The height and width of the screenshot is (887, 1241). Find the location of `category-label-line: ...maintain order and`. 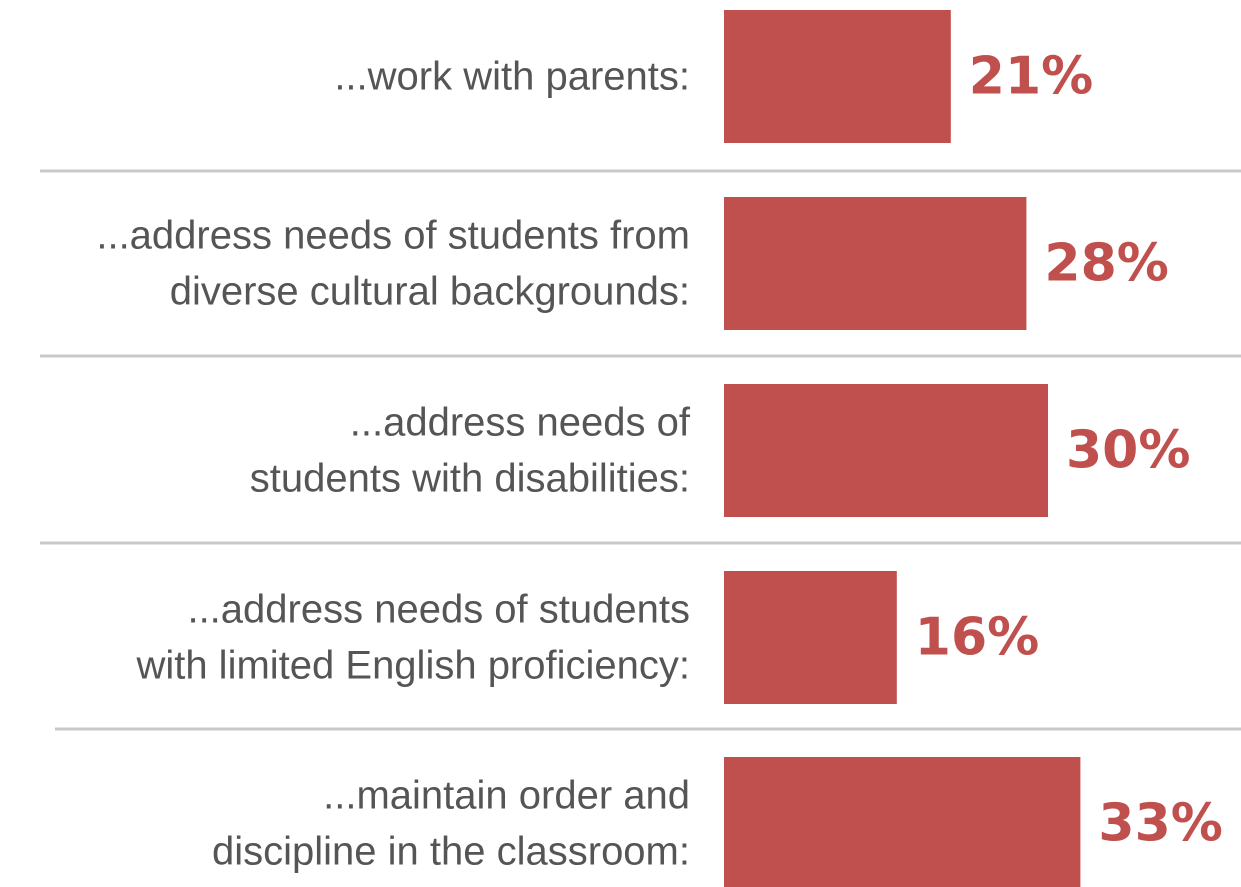

category-label-line: ...maintain order and is located at coordinates (506, 796).